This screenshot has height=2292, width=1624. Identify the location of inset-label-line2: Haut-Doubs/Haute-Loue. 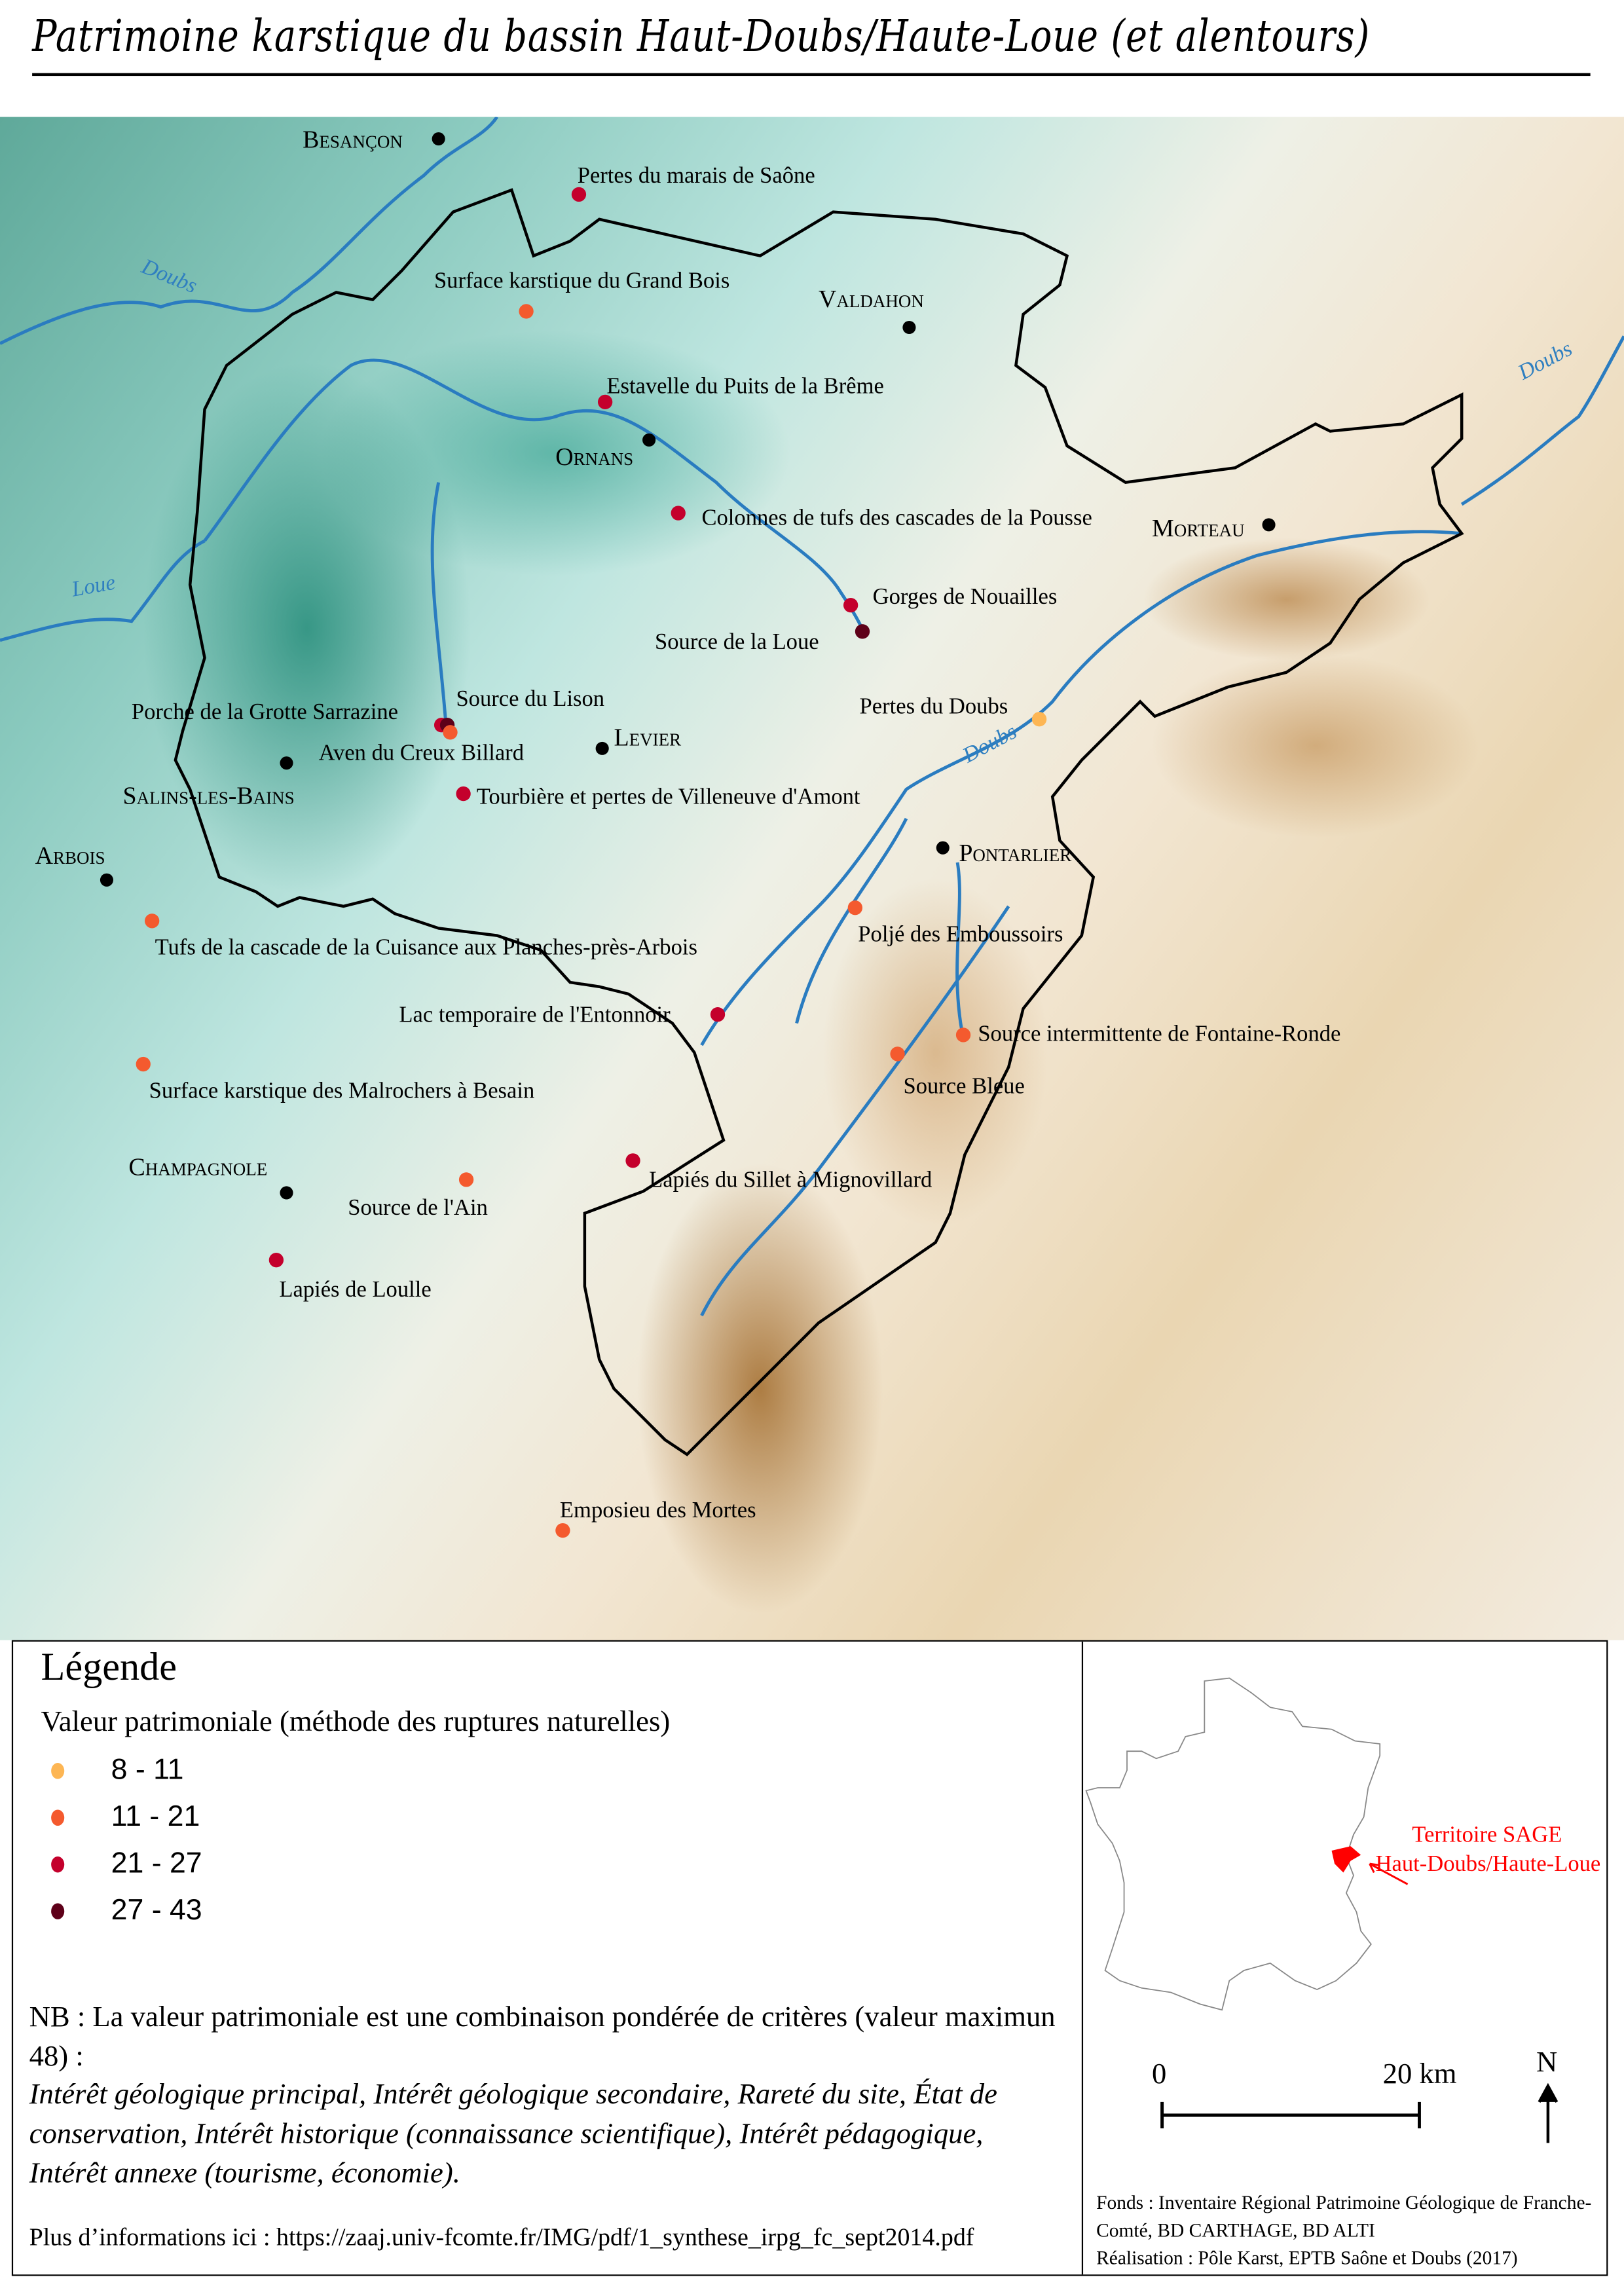
(1488, 1863).